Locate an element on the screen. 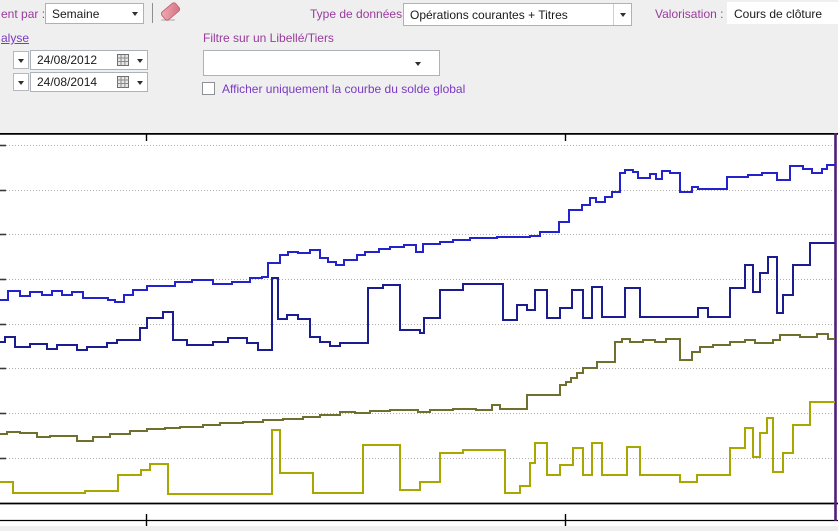 Image resolution: width=838 pixels, height=531 pixels. date-from-field: 24/08/2012 is located at coordinates (89, 60).